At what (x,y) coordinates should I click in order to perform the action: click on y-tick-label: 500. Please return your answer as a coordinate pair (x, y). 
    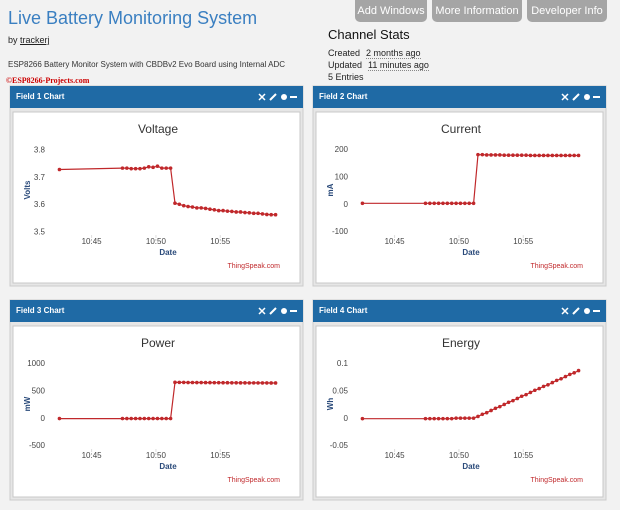
    Looking at the image, I should click on (39, 390).